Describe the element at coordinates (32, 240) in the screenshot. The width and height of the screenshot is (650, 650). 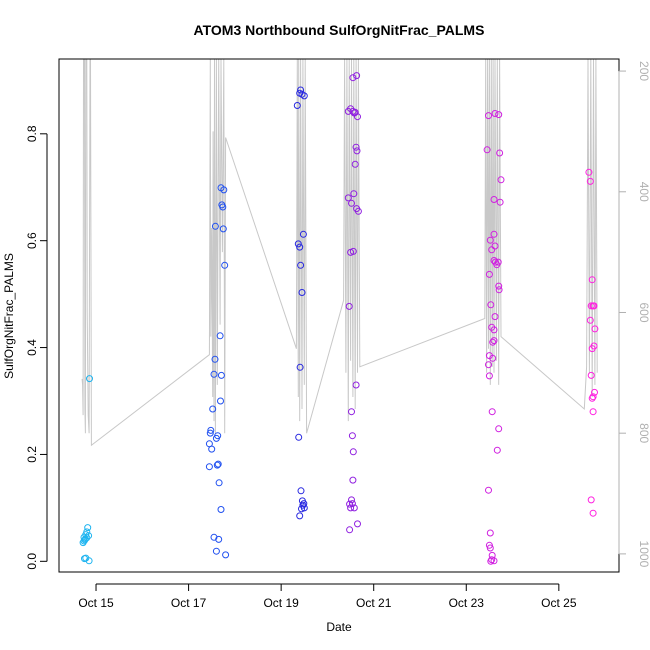
I see `y-tick-label: 0.6` at that location.